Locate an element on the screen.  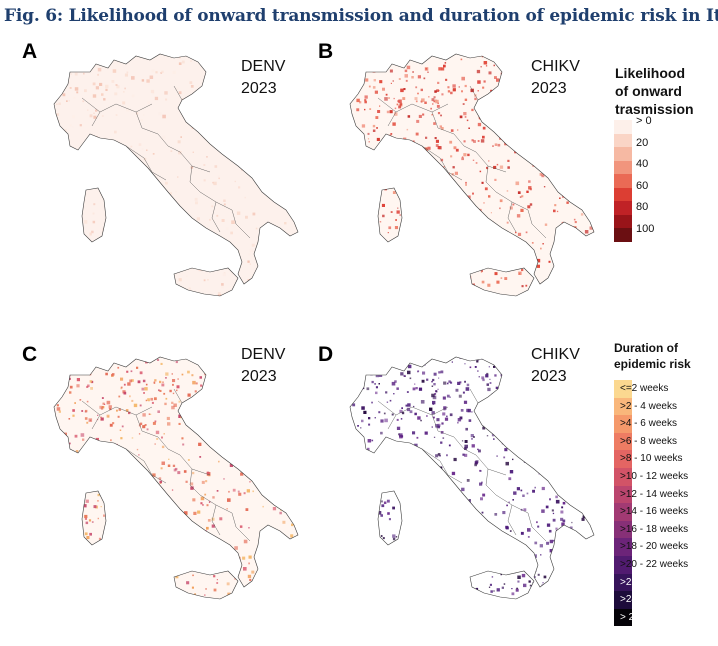
panel-b-virus: CHIKV is located at coordinates (555, 66).